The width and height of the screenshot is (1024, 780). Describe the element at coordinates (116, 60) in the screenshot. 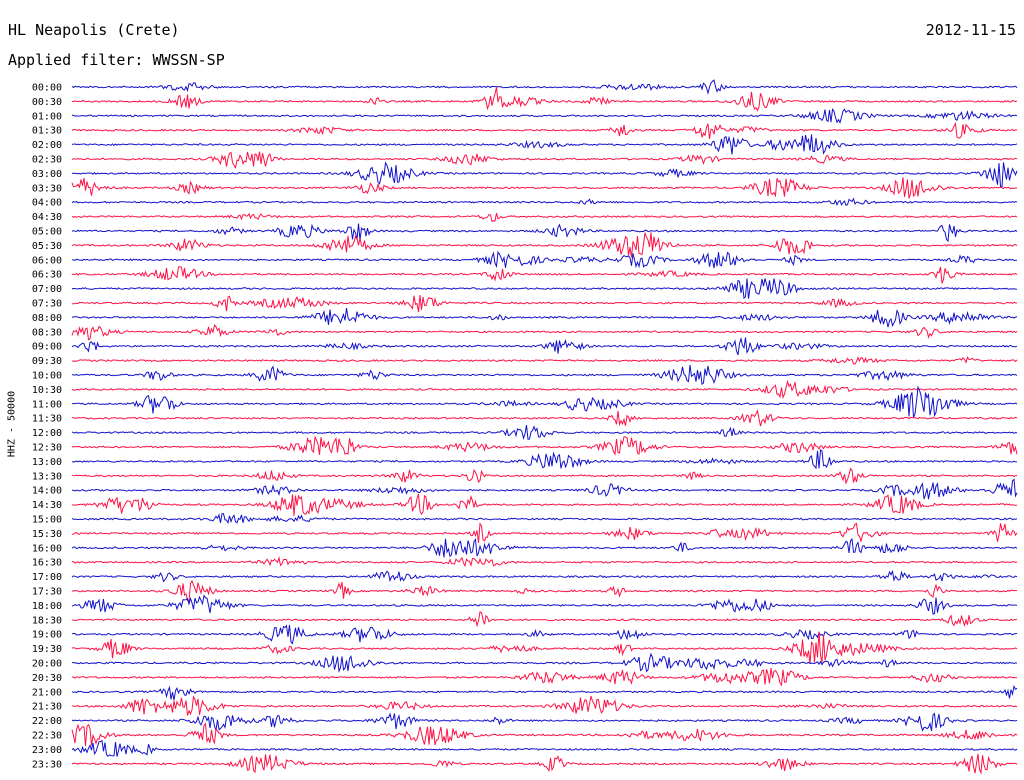

I see `filter-subtitle: Applied filter: WWSSN-SP` at that location.